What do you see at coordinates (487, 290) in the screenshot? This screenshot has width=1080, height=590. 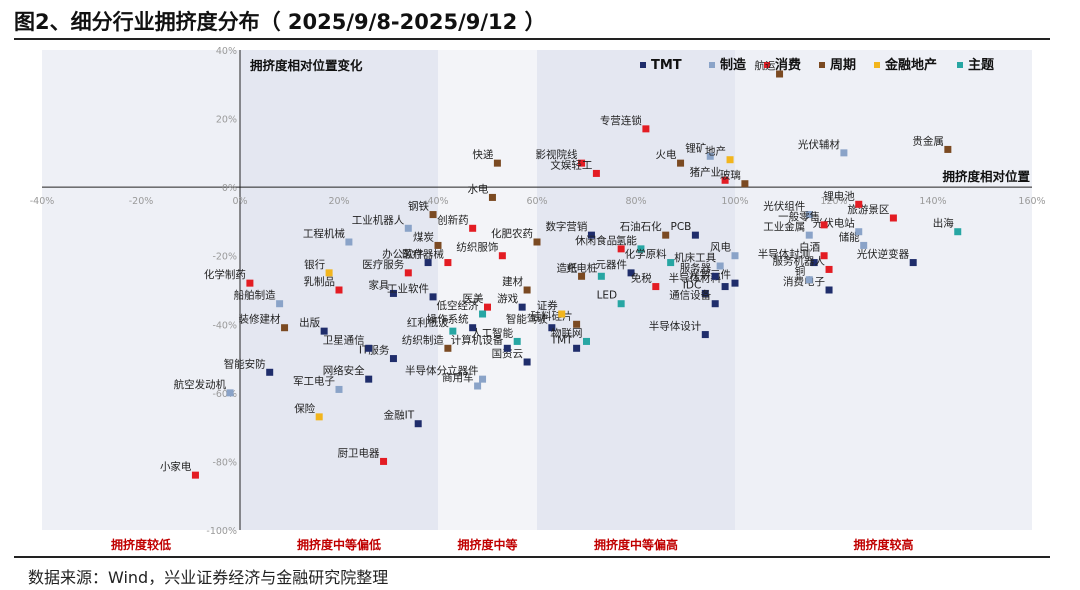 I see `band-area` at bounding box center [487, 290].